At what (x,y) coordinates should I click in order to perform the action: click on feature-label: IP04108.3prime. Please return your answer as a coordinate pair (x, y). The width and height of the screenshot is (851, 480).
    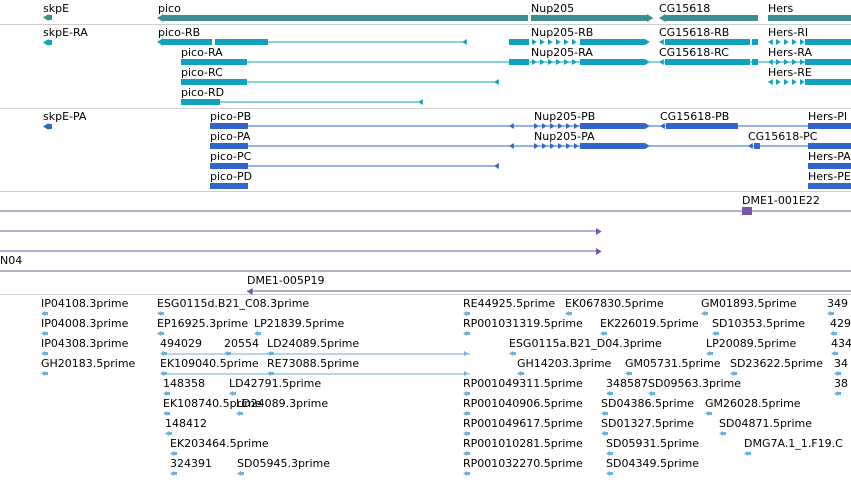
    Looking at the image, I should click on (85, 303).